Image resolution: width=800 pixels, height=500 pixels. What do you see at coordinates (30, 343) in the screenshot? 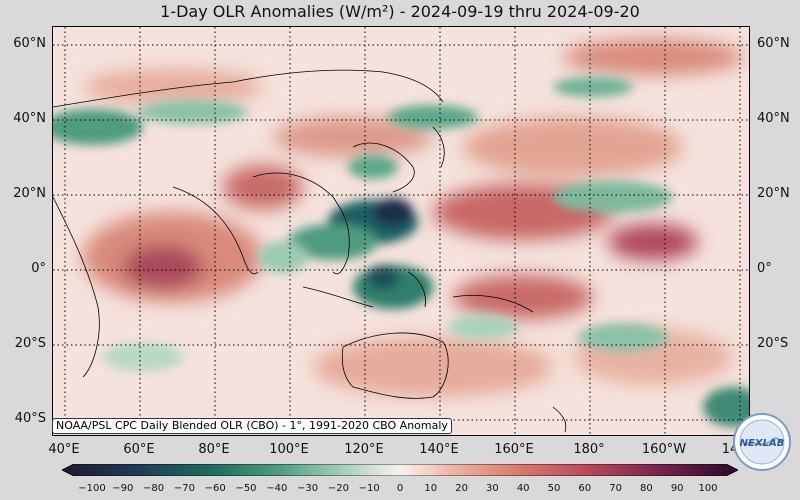
I see `lat-label-left: 20°S` at bounding box center [30, 343].